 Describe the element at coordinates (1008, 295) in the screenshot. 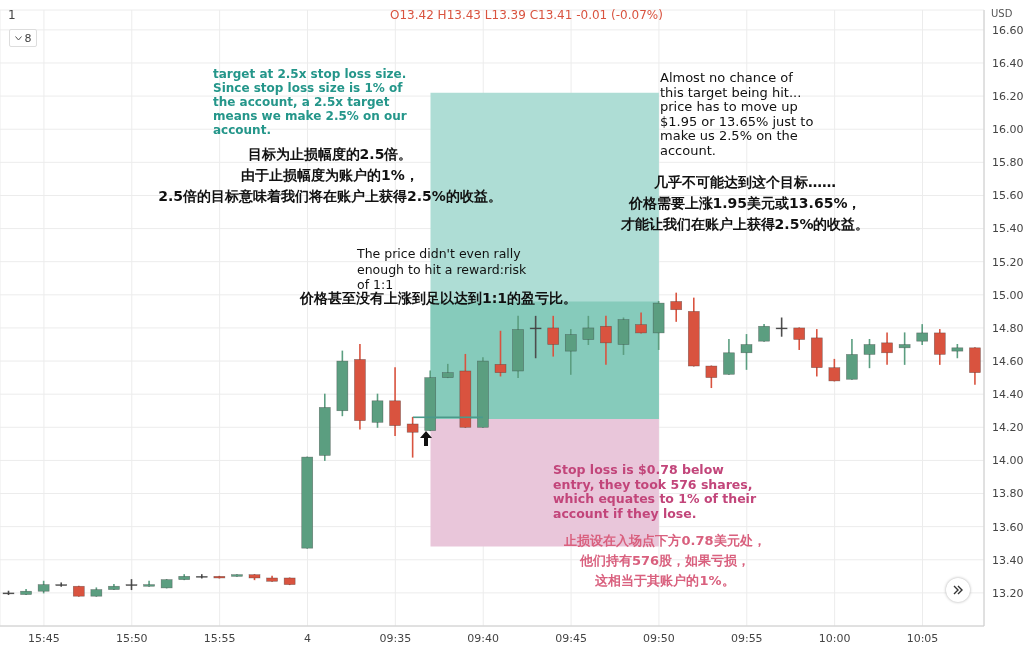

I see `y-tick-label: 15.00` at that location.